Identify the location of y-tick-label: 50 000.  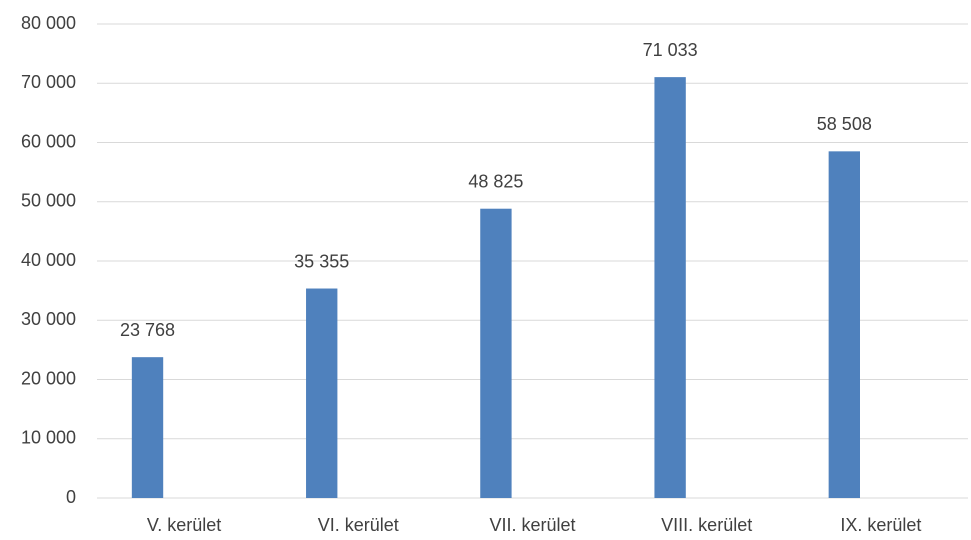
(48, 201).